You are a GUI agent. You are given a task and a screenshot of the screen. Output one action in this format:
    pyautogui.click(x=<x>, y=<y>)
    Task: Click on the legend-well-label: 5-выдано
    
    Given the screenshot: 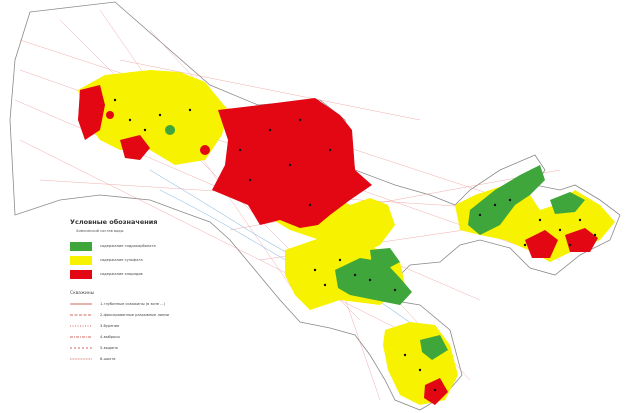 What is the action you would take?
    pyautogui.click(x=109, y=347)
    